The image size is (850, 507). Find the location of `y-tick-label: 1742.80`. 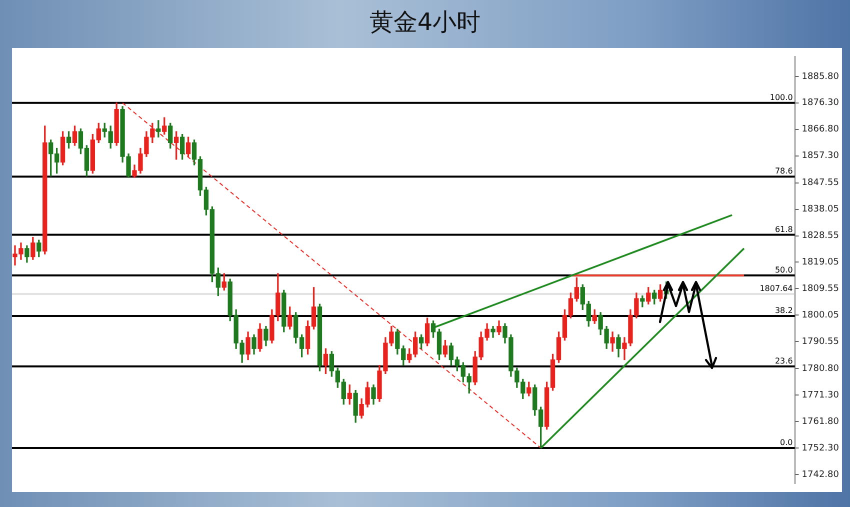

y-tick-label: 1742.80 is located at coordinates (821, 475).